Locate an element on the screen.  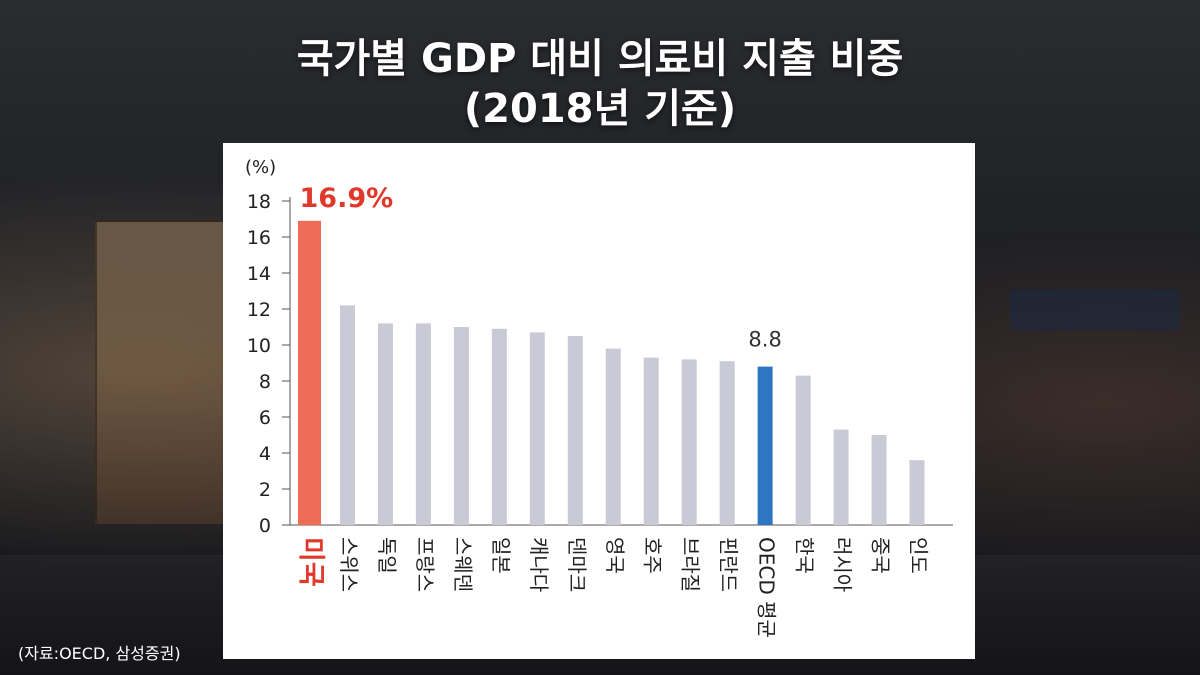
x-tick-label: 러시아 is located at coordinates (843, 564).